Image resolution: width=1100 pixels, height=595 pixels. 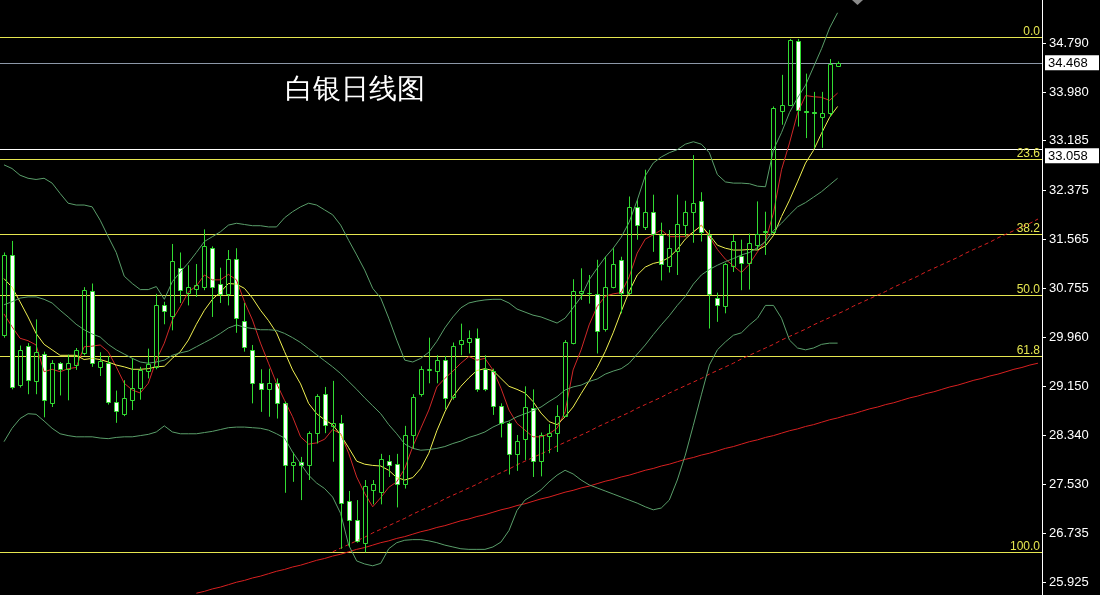 What do you see at coordinates (1028, 289) in the screenshot?
I see `annotation: 50.0` at bounding box center [1028, 289].